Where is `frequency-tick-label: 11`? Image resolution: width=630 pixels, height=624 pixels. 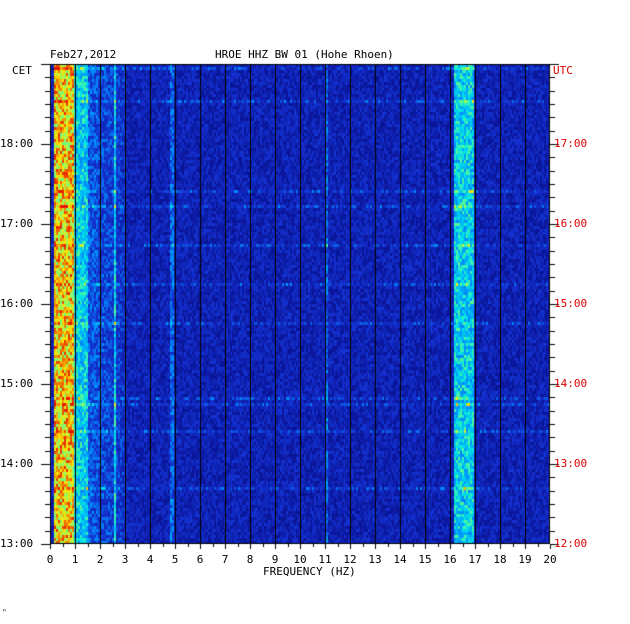 frequency-tick-label: 11 is located at coordinates (325, 559).